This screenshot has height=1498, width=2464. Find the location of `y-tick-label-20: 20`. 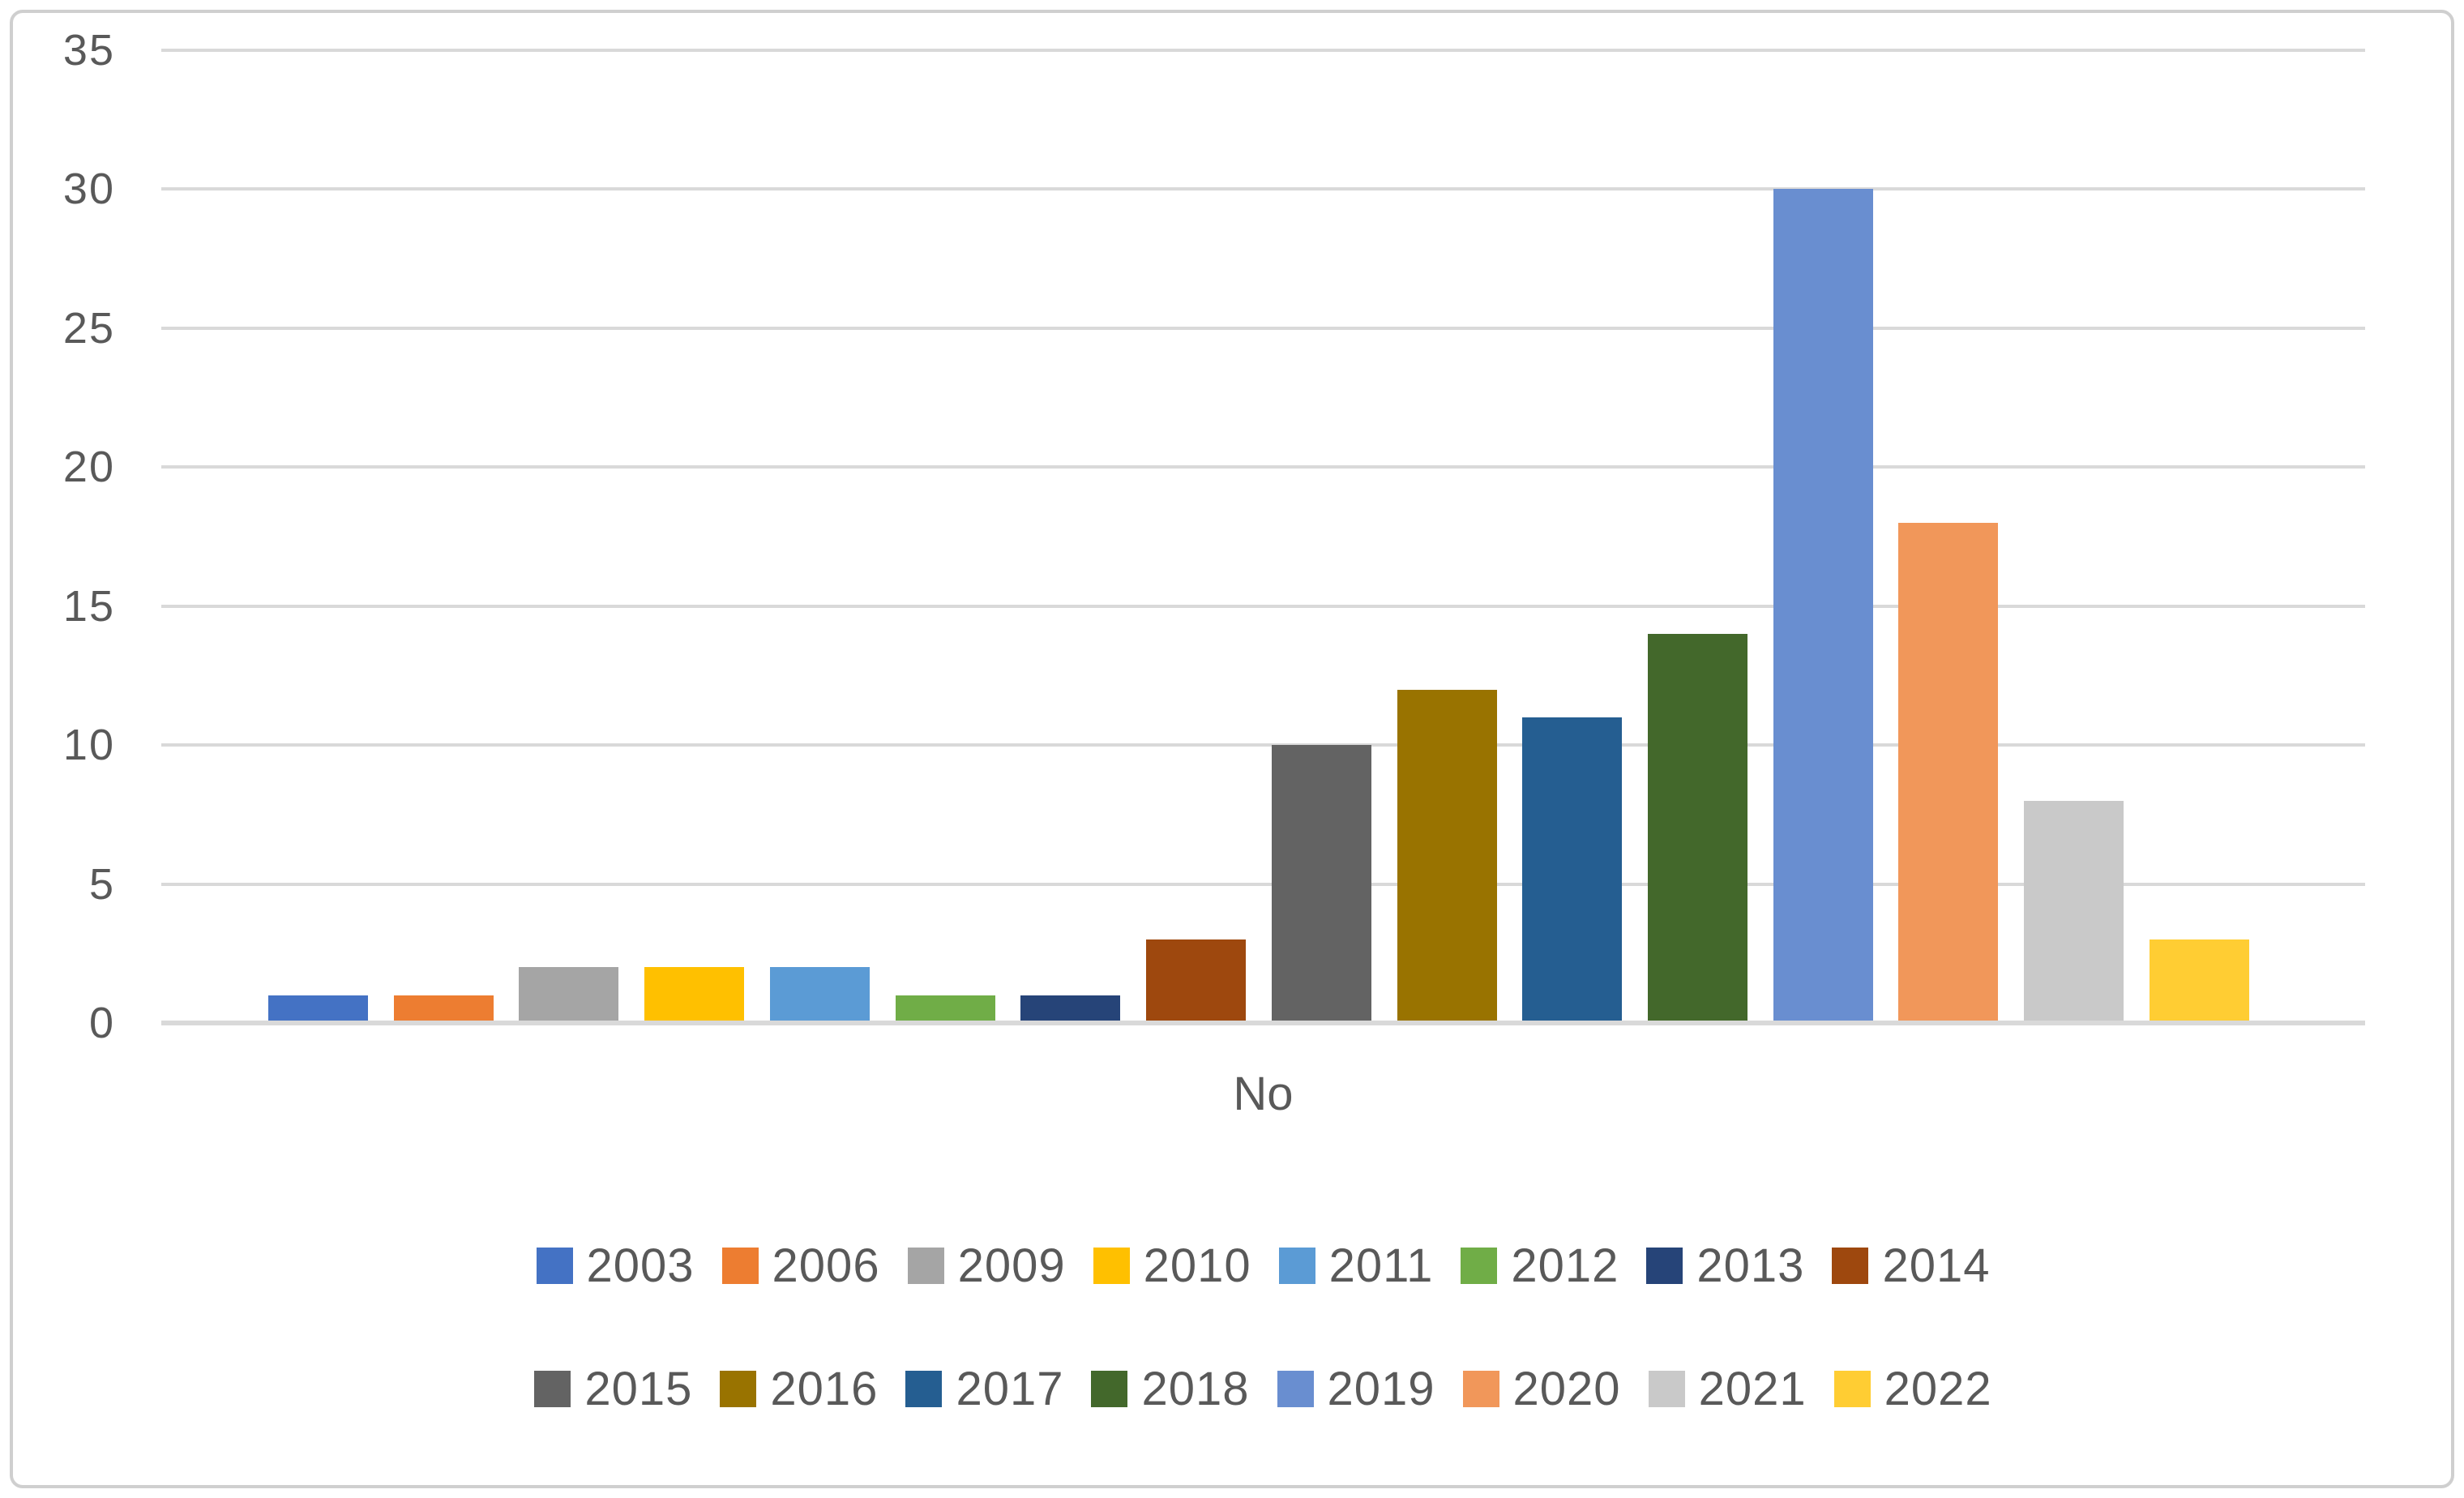

y-tick-label-20: 20 is located at coordinates (88, 467).